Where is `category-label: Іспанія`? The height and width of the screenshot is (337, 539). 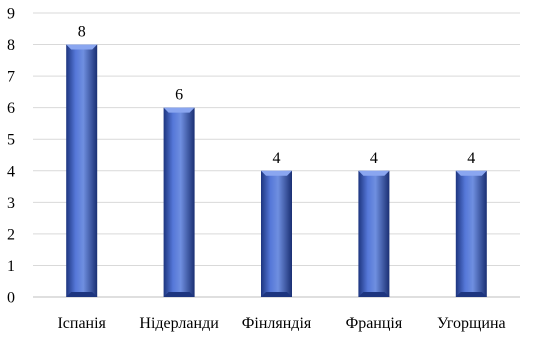
category-label: Іспанія is located at coordinates (81, 323).